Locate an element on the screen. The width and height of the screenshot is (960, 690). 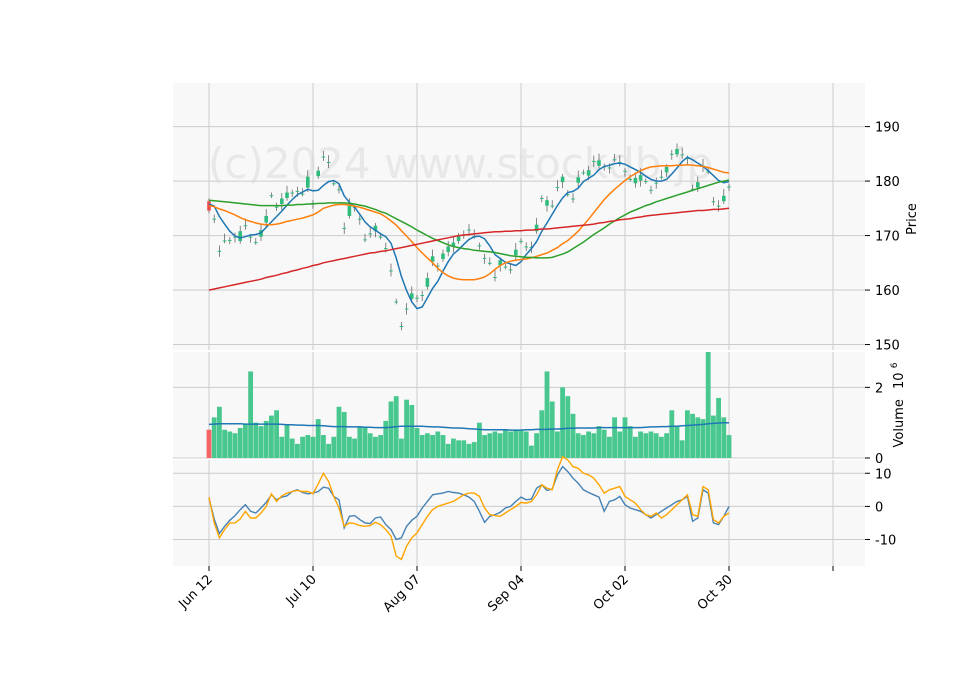
oscillator-2-line is located at coordinates (469, 508).